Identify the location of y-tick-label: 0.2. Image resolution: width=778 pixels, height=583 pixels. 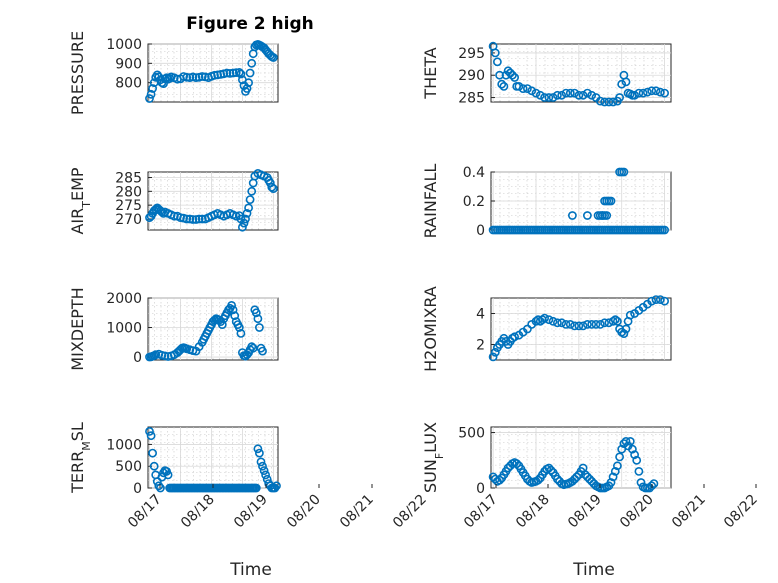
(474, 202).